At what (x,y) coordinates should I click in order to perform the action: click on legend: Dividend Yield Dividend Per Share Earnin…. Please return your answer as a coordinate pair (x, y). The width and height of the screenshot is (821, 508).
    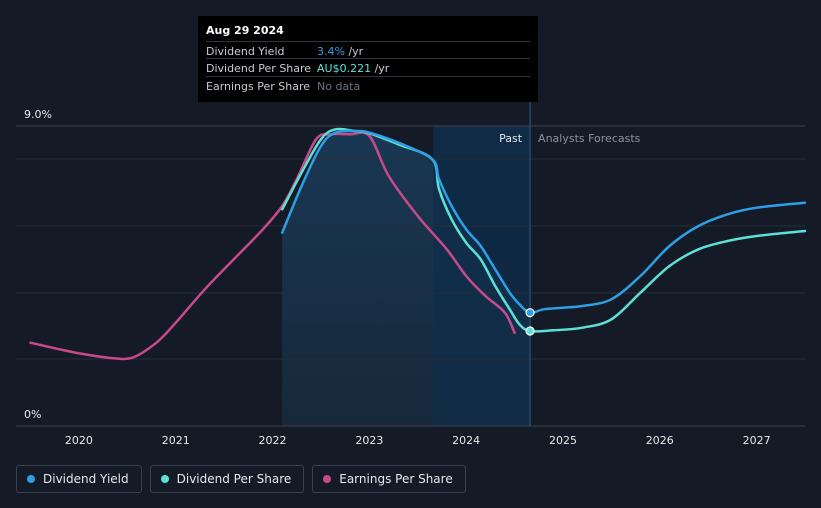
    Looking at the image, I should click on (241, 480).